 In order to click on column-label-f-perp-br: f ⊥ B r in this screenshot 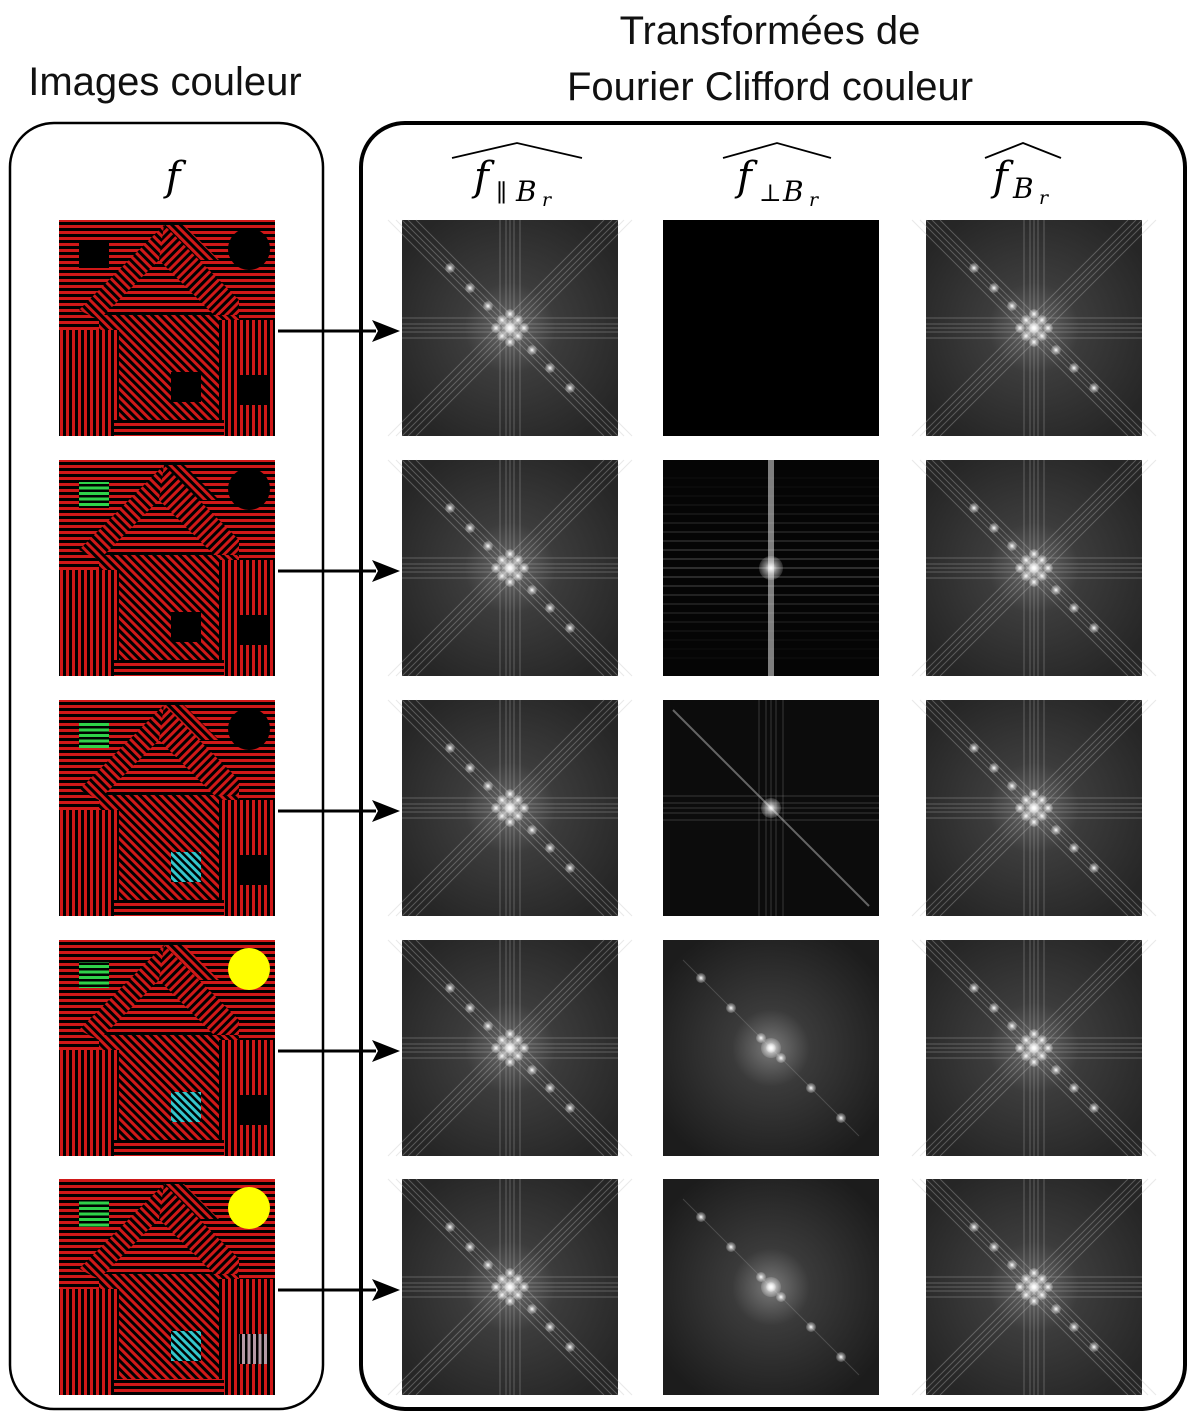, I will do `click(777, 176)`.